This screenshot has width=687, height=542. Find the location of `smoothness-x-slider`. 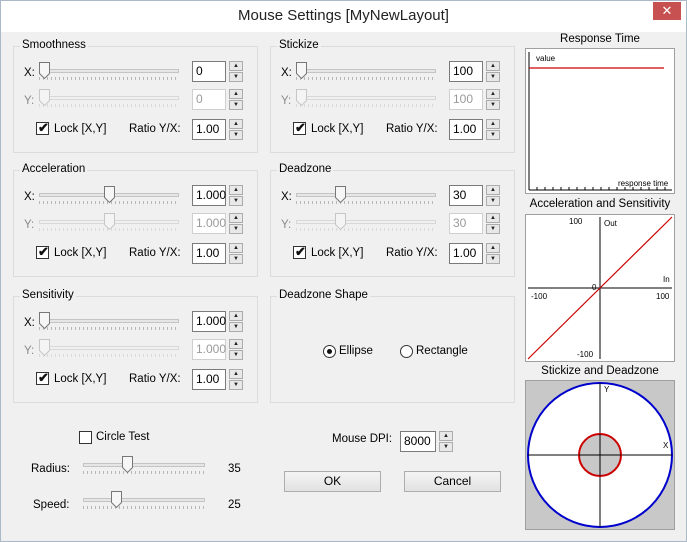

smoothness-x-slider is located at coordinates (109, 72).